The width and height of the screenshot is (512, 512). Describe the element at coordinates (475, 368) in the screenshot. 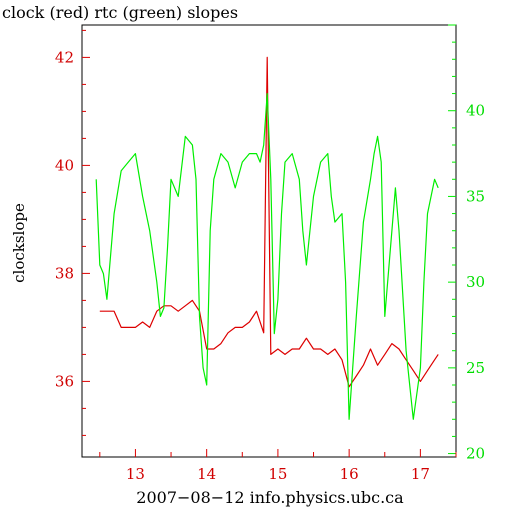

I see `right-tick-label: 25` at that location.